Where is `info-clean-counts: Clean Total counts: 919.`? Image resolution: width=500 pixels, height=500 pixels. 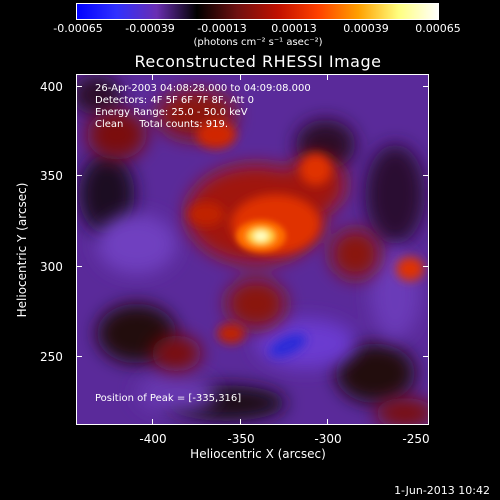
info-clean-counts: Clean Total counts: 919. is located at coordinates (162, 124).